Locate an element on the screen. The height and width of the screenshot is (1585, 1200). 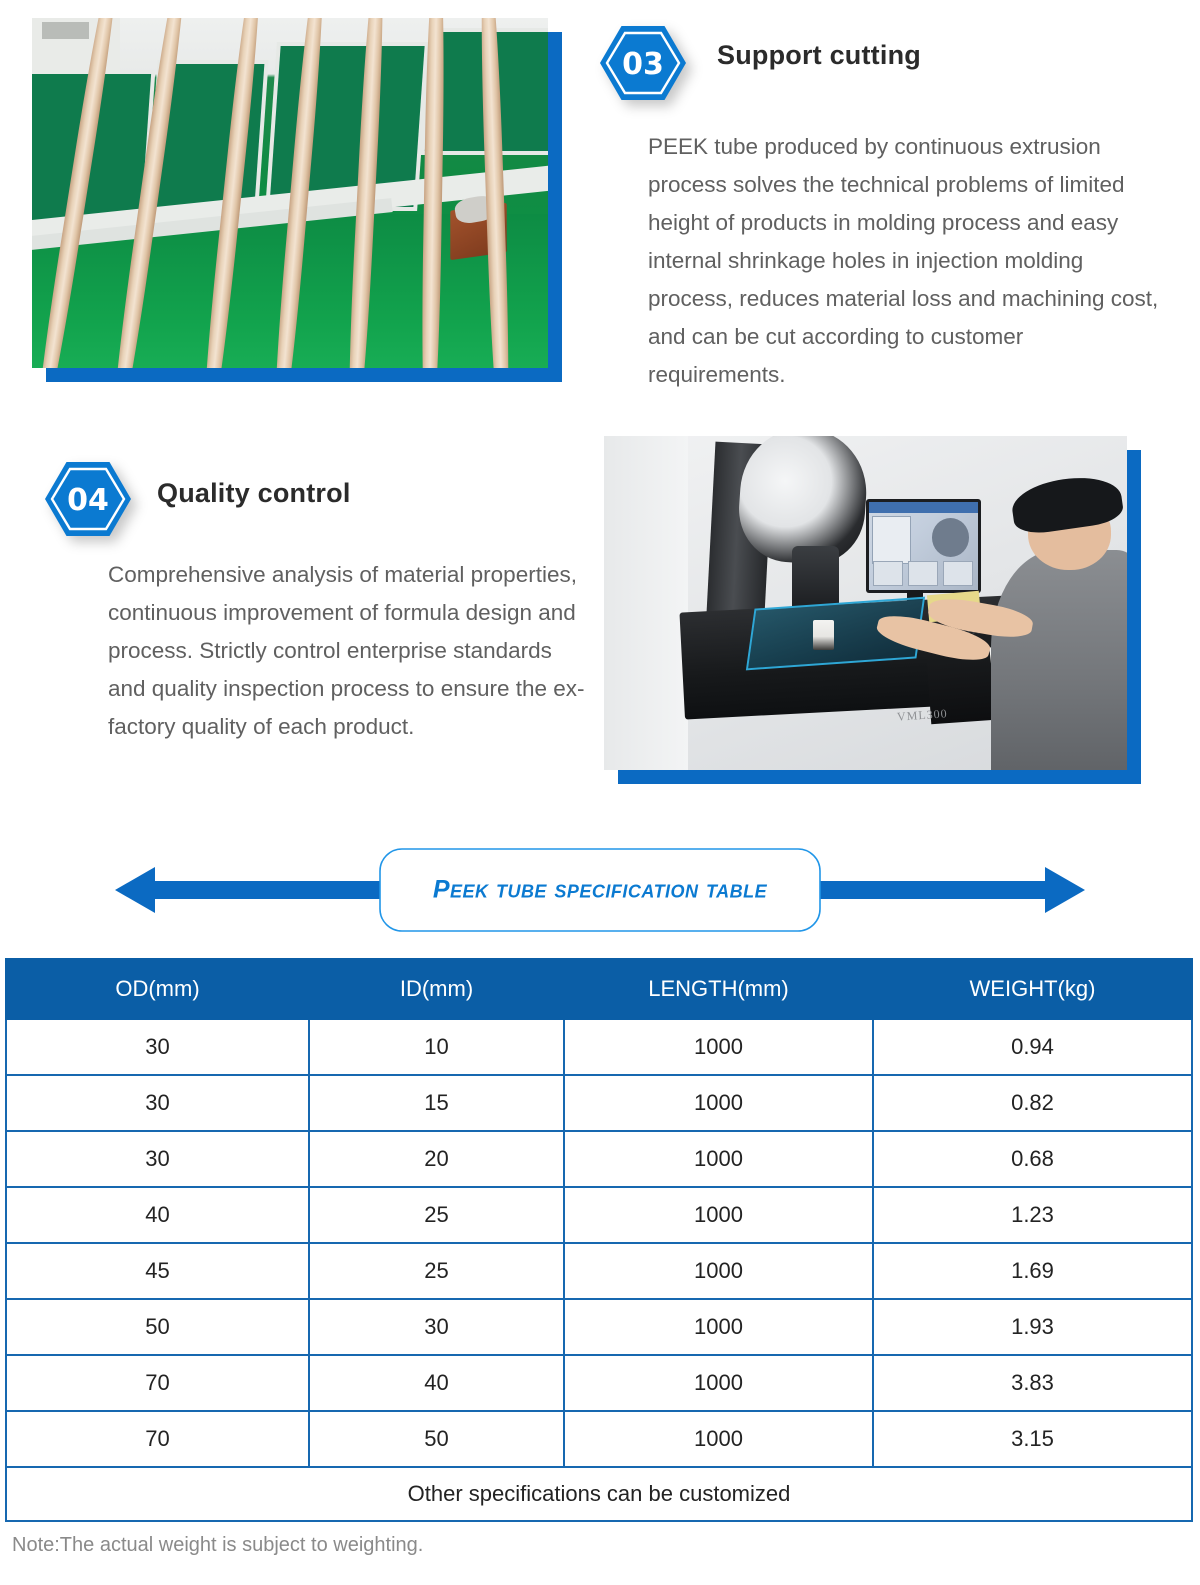
section-number-text: 04 is located at coordinates (88, 500).